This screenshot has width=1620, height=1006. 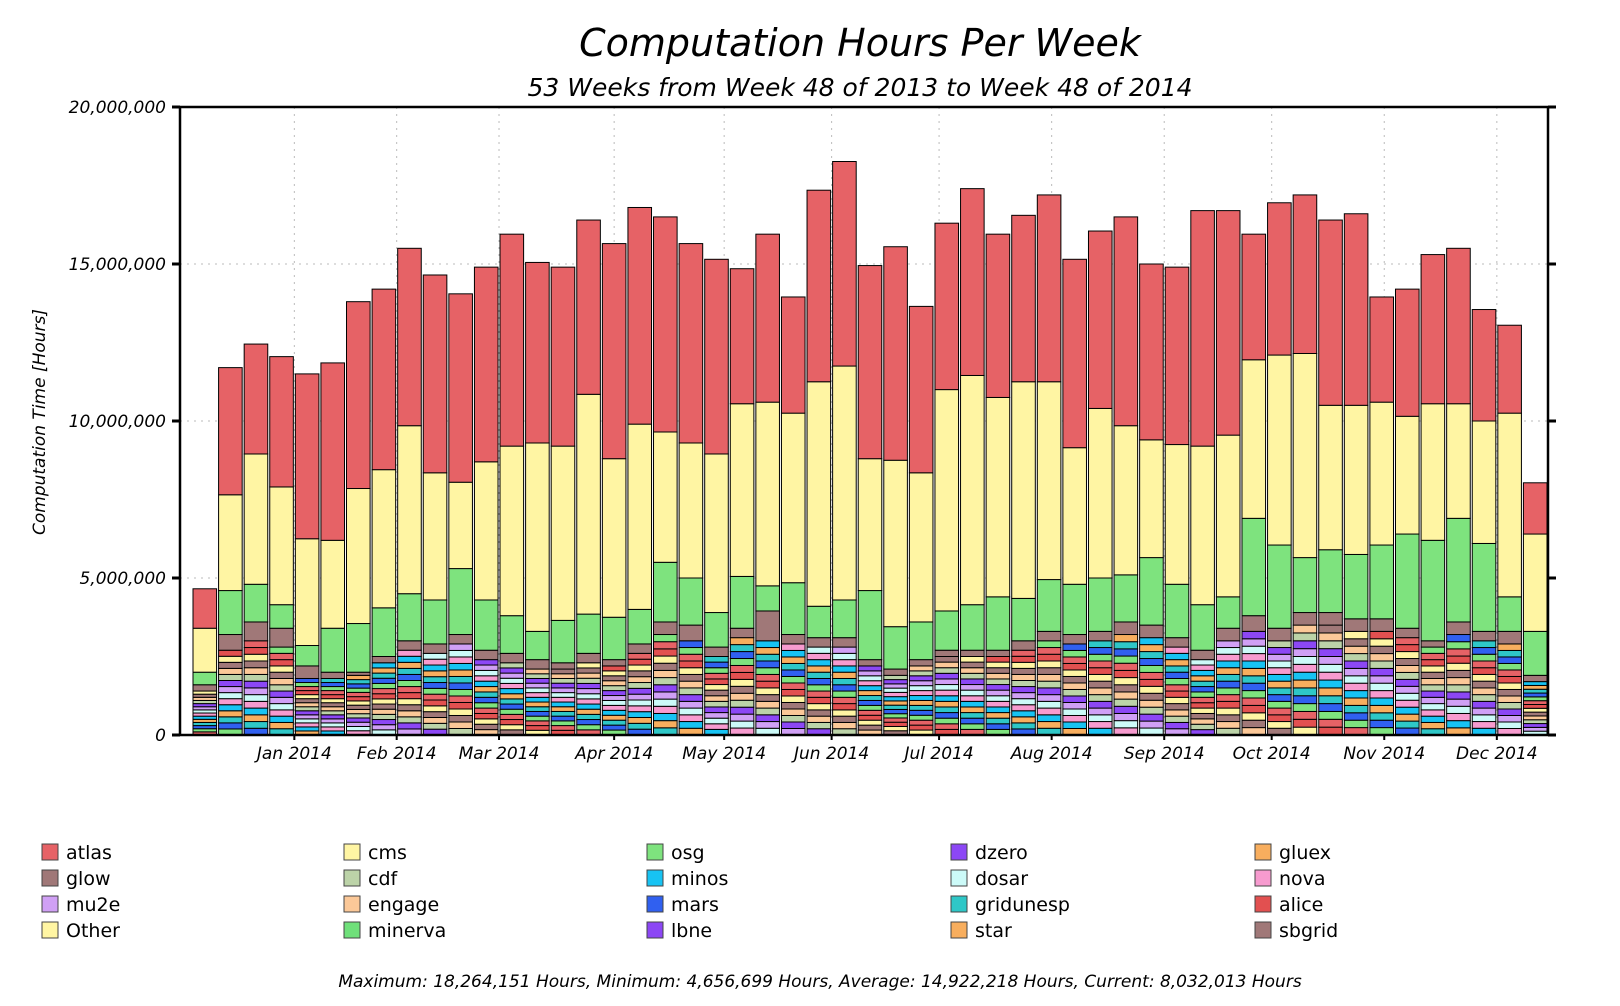 I want to click on legend-label: nova, so click(x=1302, y=879).